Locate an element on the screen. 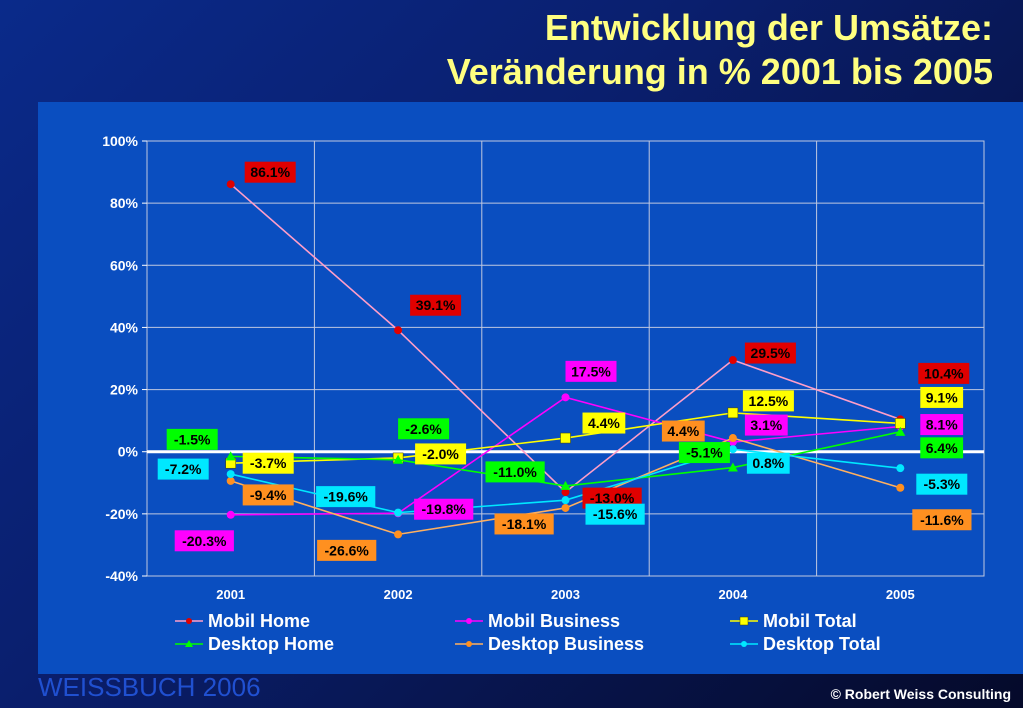 The image size is (1023, 708). data-label-mobil-home: 29.5% is located at coordinates (771, 353).